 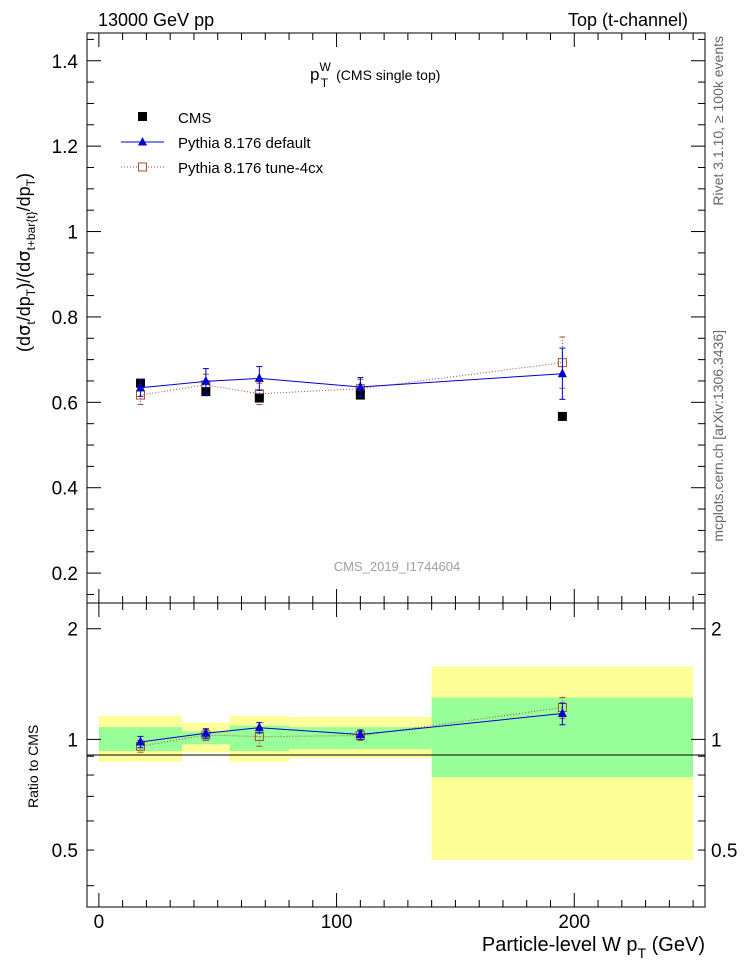 I want to click on ratio-tune-line, so click(x=351, y=727).